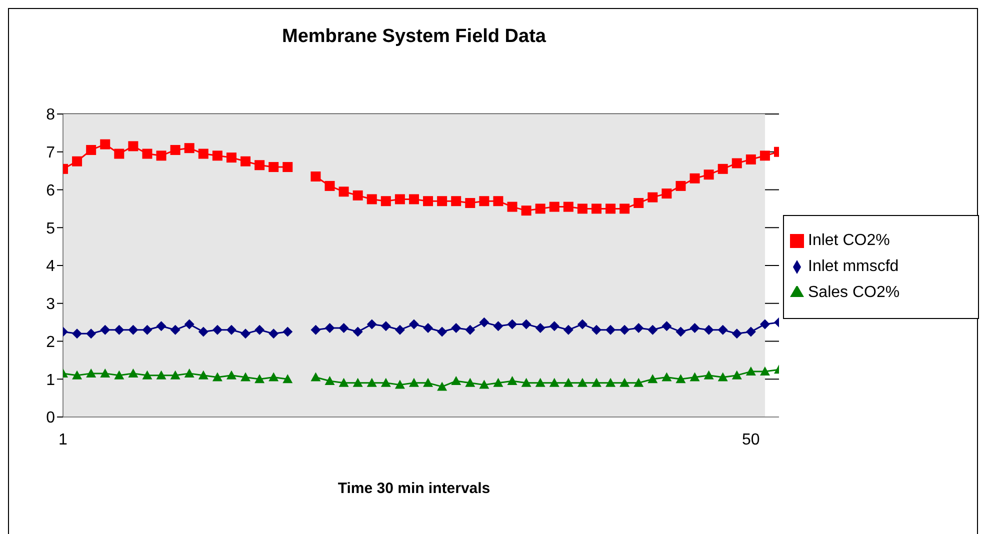 The height and width of the screenshot is (534, 983). Describe the element at coordinates (853, 266) in the screenshot. I see `legend-label: Inlet mmscfd` at that location.